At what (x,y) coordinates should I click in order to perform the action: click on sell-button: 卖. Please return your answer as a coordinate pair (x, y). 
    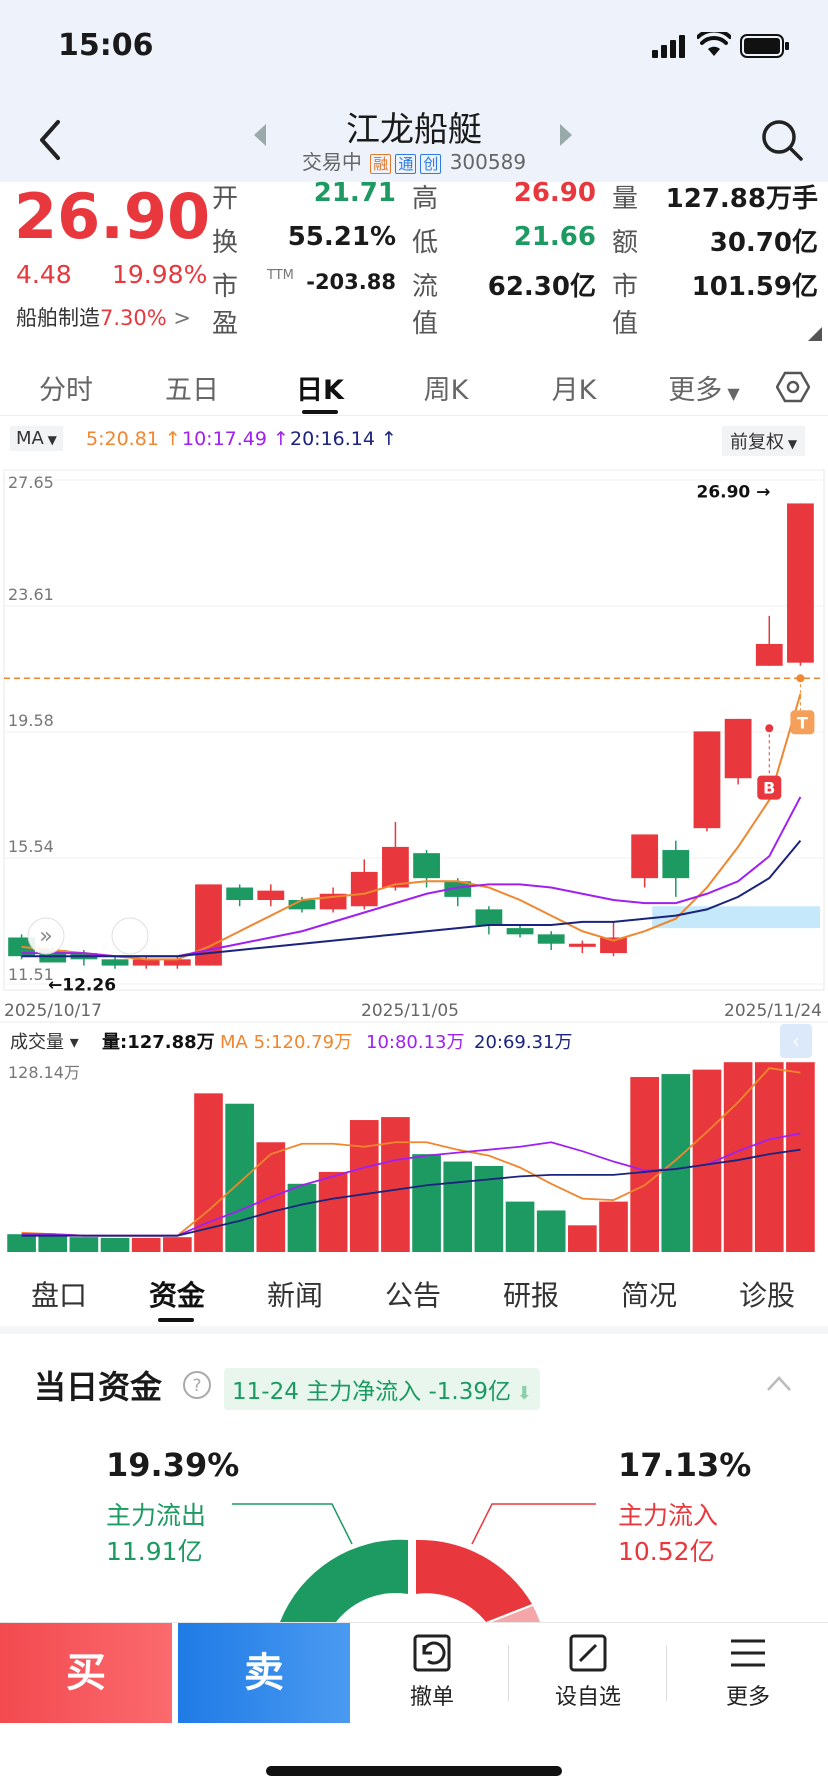
    Looking at the image, I should click on (264, 1673).